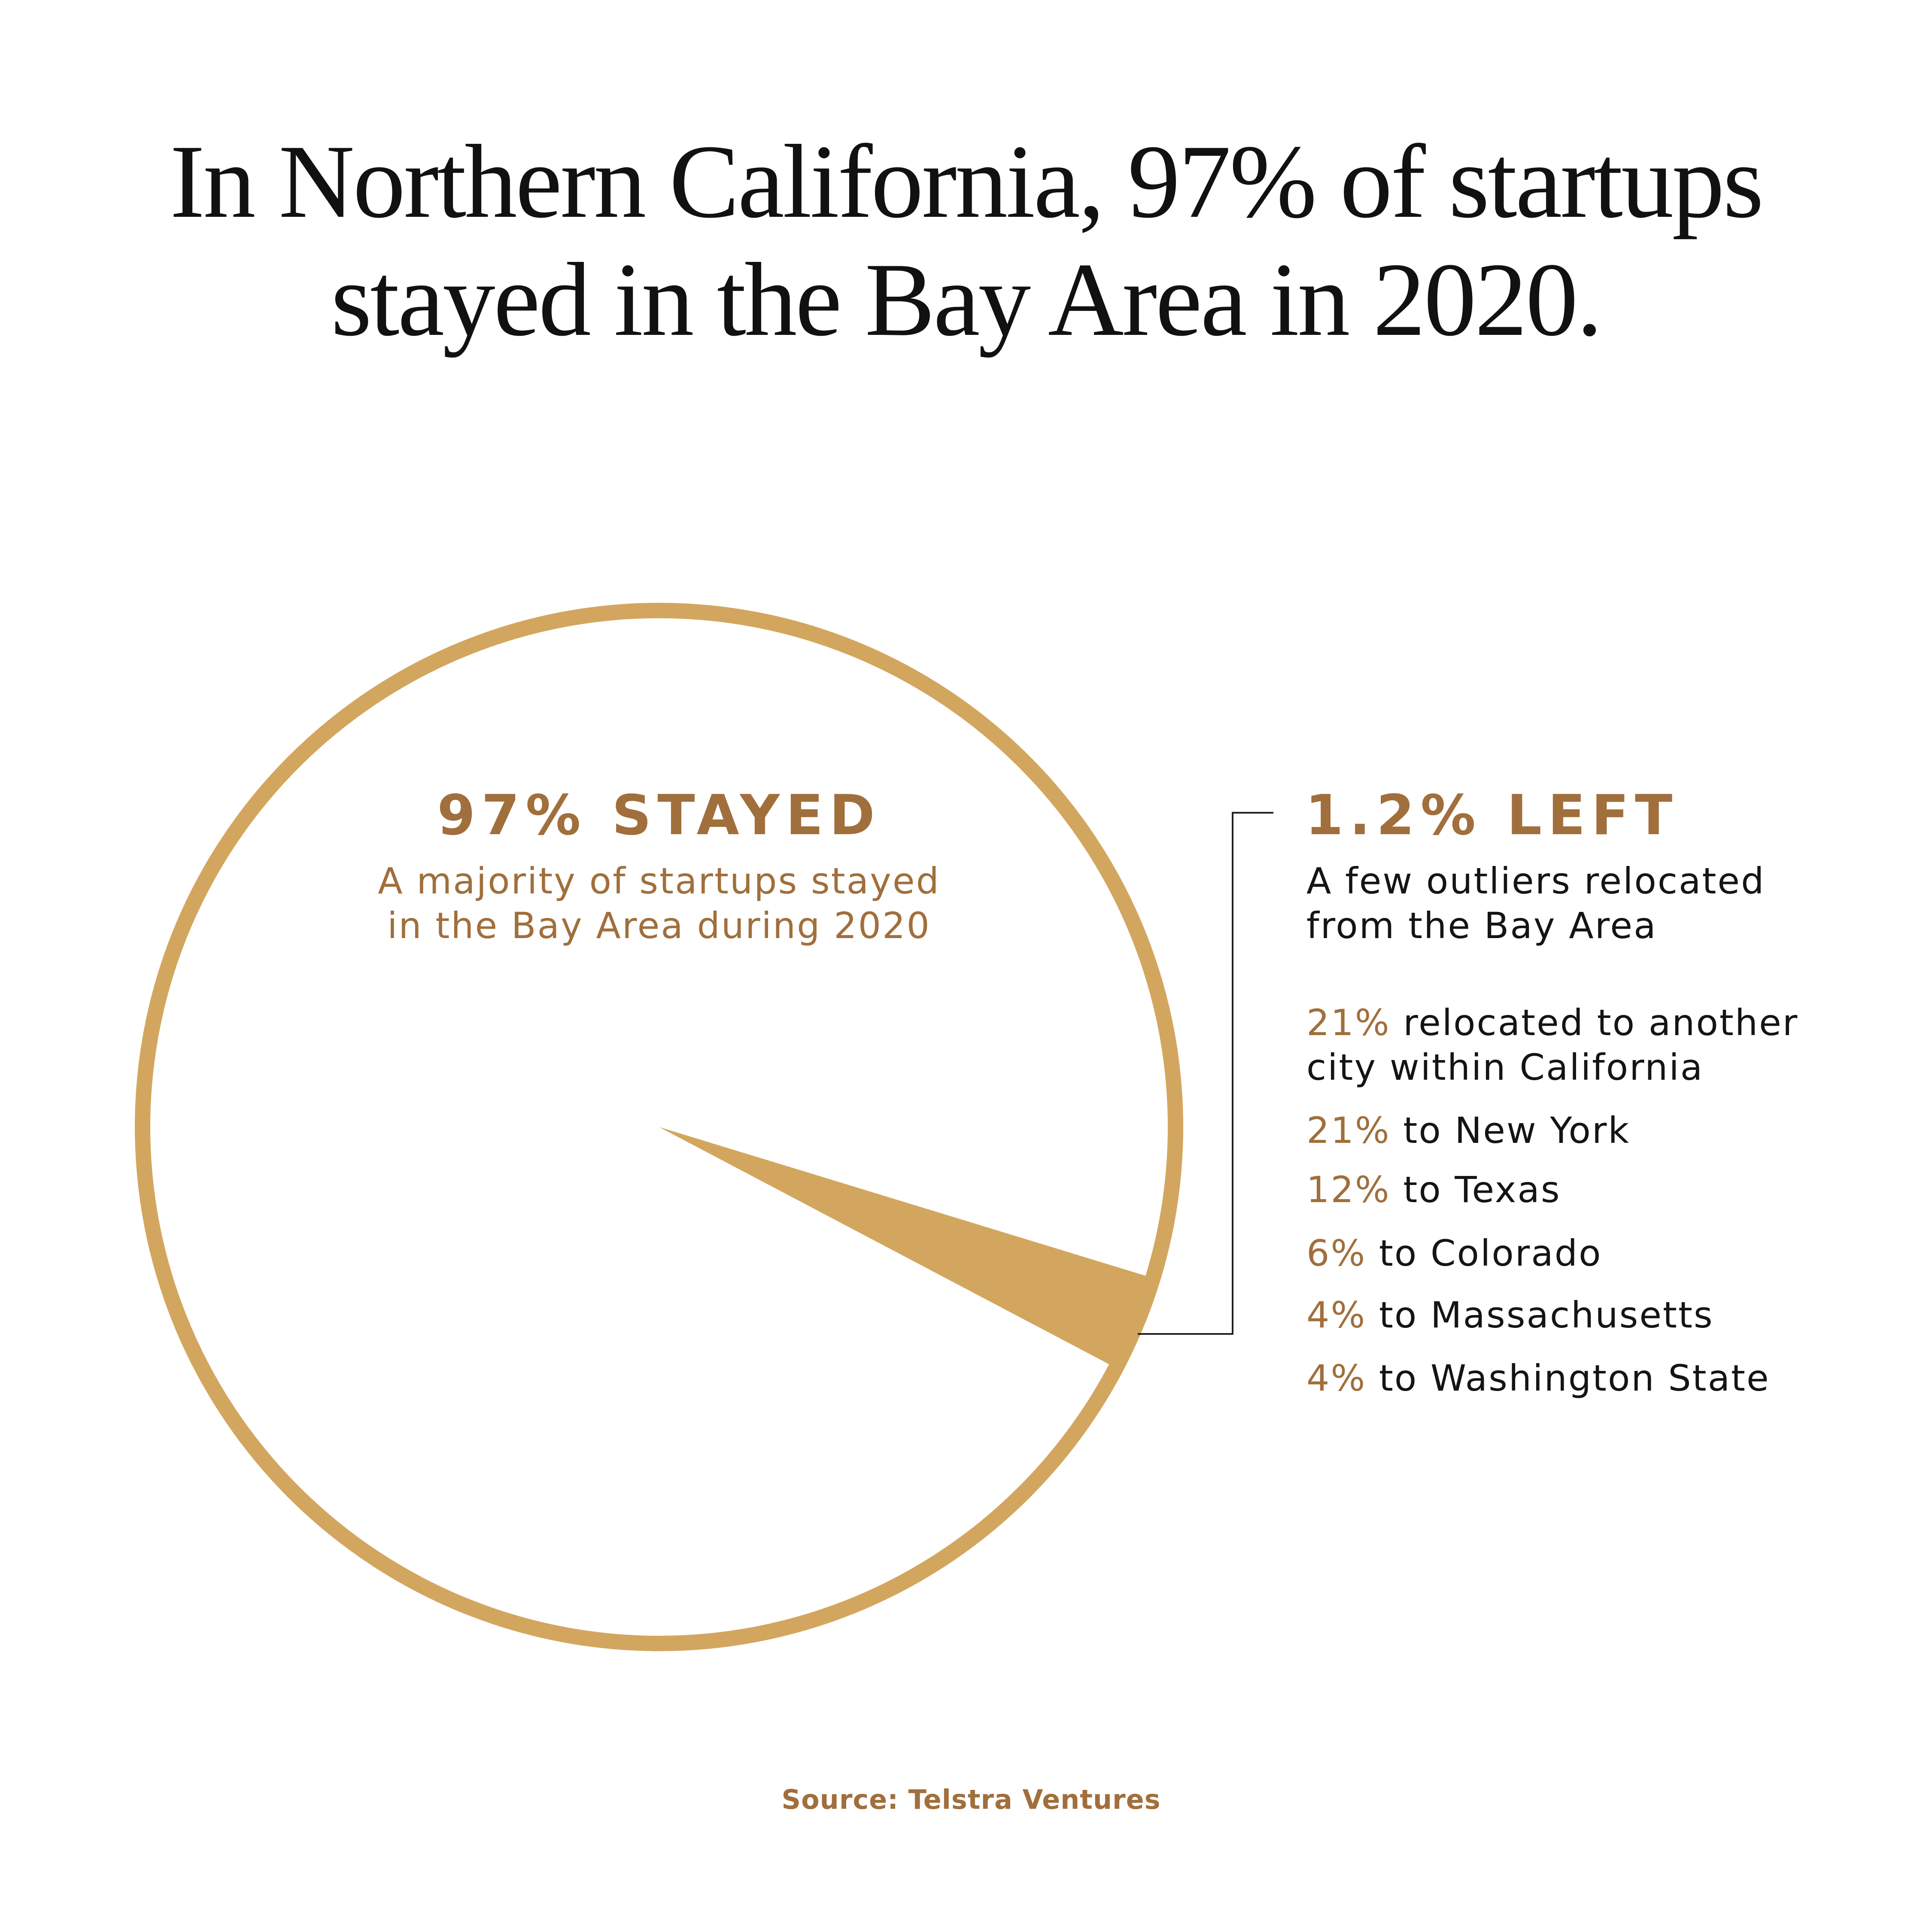 The height and width of the screenshot is (1932, 1932). Describe the element at coordinates (1546, 1315) in the screenshot. I see `destination-text: to Massachusetts` at that location.